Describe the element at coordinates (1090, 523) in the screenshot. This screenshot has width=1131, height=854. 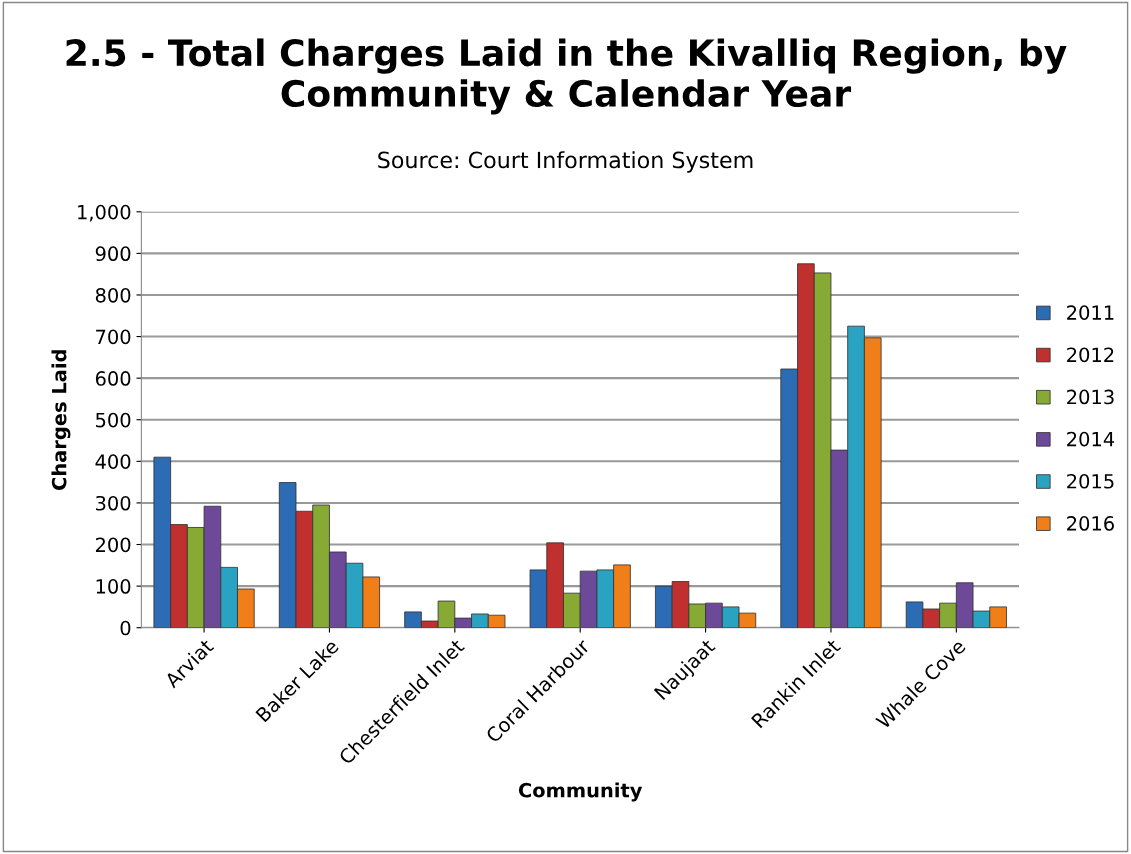
I see `legend-label: 2016` at that location.